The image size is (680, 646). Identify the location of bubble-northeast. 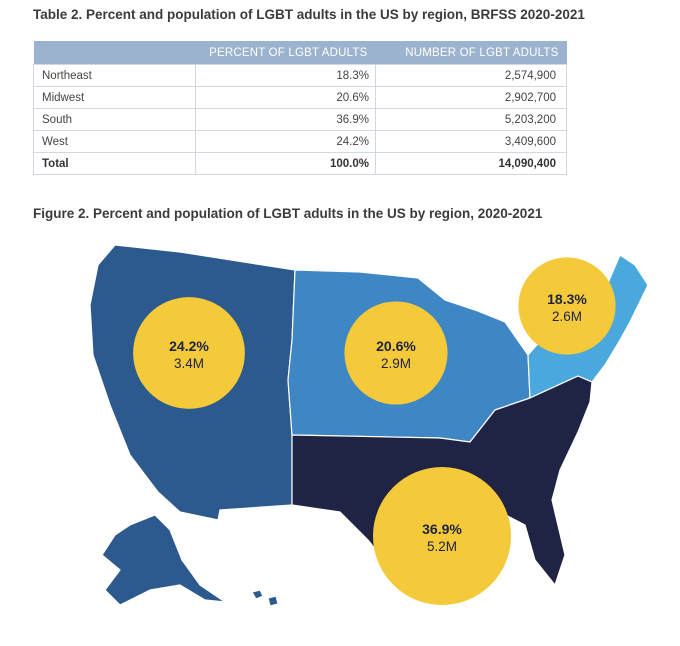
(567, 306).